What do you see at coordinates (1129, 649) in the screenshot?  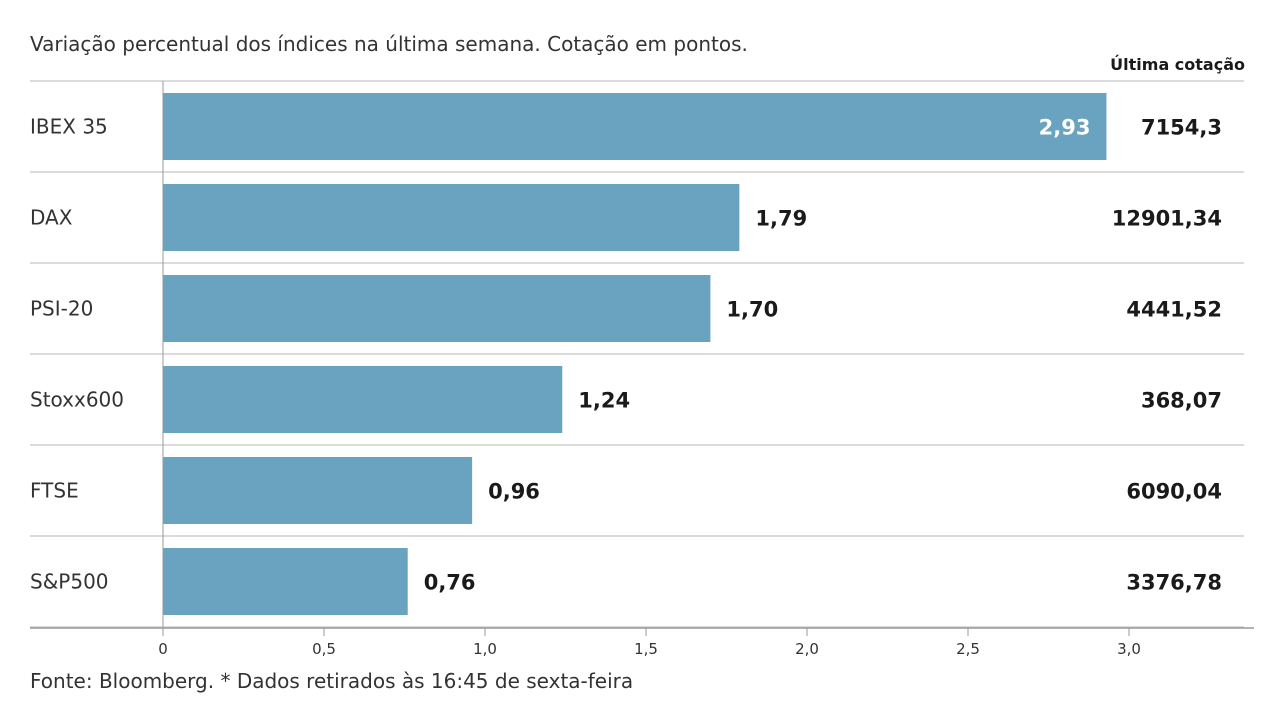 I see `x-tick-label: 3,0` at bounding box center [1129, 649].